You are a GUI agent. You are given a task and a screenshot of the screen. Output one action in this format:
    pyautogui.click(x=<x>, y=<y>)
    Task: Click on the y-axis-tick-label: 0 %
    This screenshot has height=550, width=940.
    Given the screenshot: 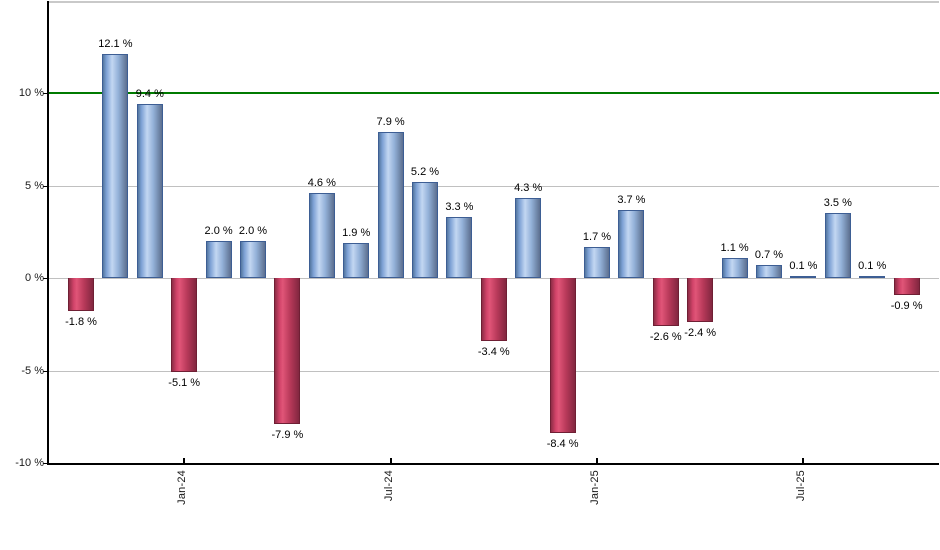 What is the action you would take?
    pyautogui.click(x=34, y=278)
    